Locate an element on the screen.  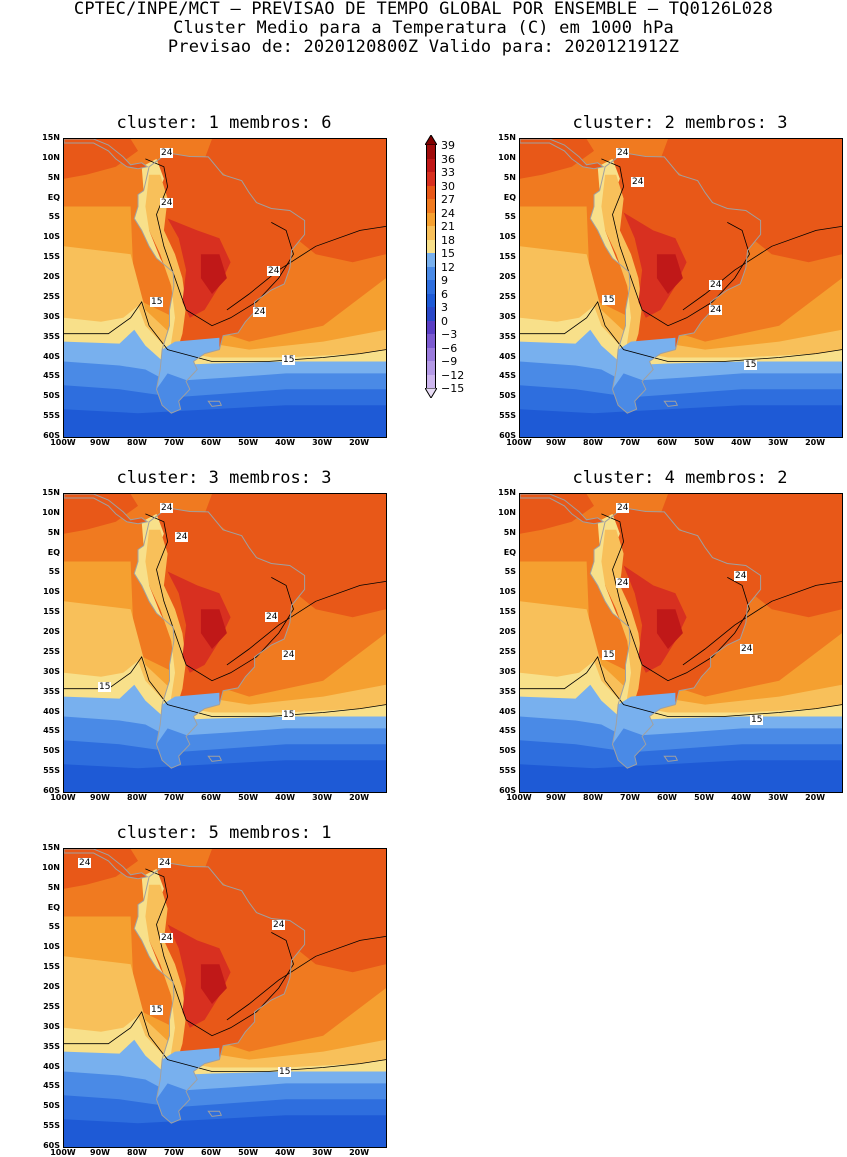
colorbar-label: 39 is located at coordinates (448, 145).